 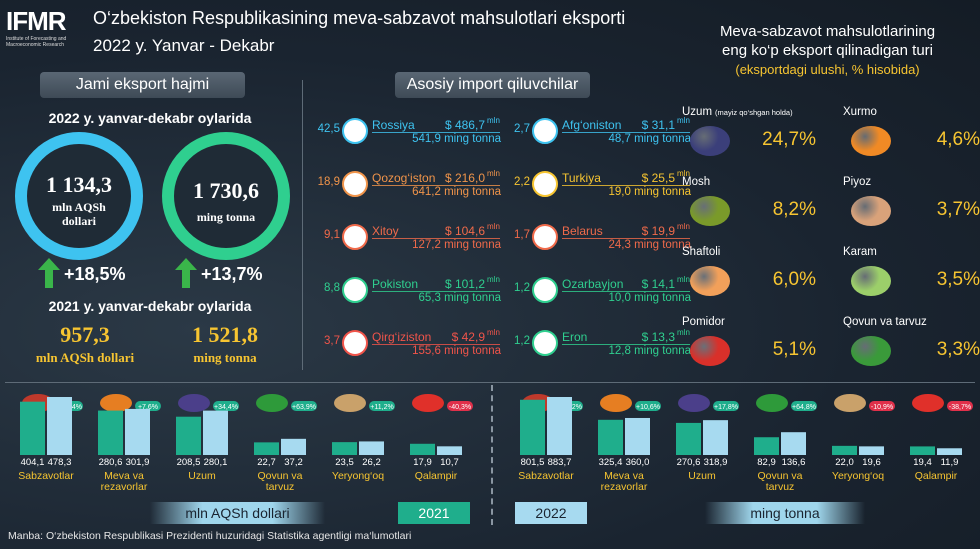 What do you see at coordinates (726, 407) in the screenshot?
I see `growth-badge-text: +17,8%` at bounding box center [726, 407].